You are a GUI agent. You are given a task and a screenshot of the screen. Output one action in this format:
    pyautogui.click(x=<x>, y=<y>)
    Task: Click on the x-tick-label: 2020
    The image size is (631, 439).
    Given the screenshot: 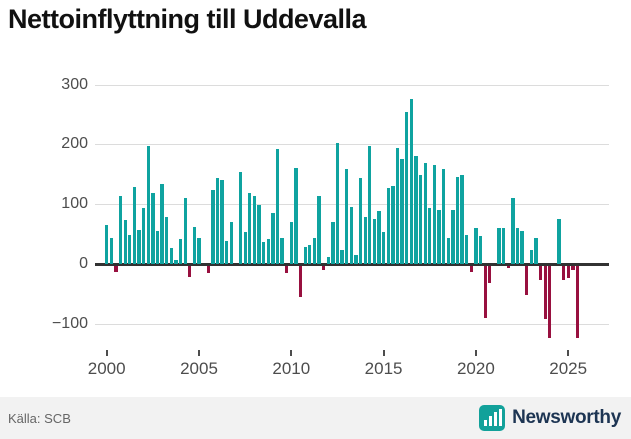 What is the action you would take?
    pyautogui.click(x=475, y=368)
    